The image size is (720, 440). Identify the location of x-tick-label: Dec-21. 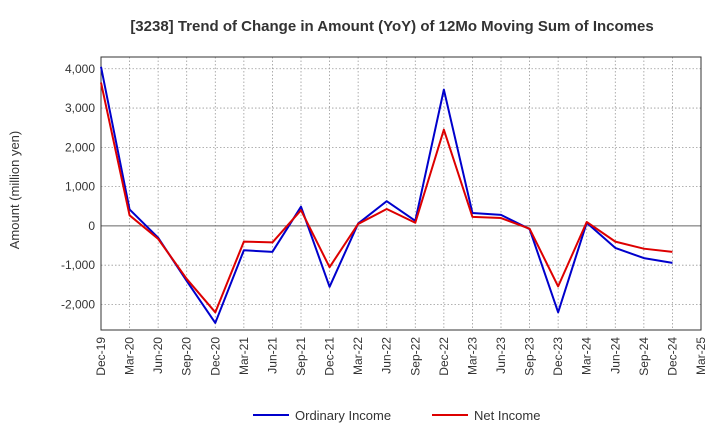
(330, 356).